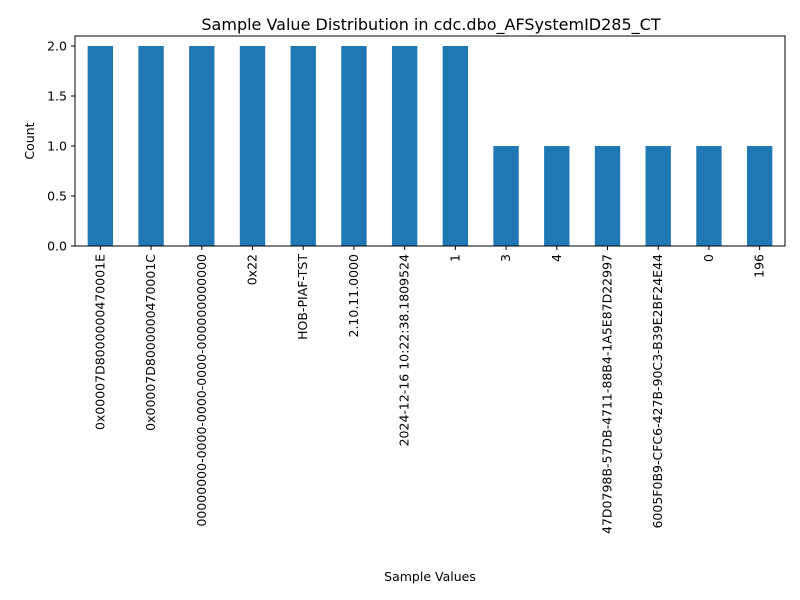 Image resolution: width=800 pixels, height=600 pixels. I want to click on x-tick-label-7: 1, so click(454, 258).